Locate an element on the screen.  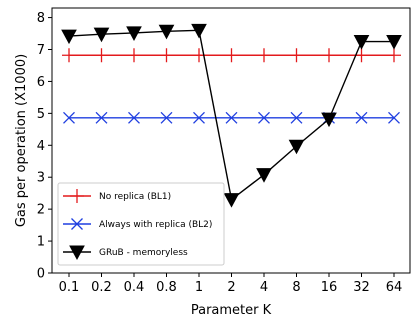
x-tick-label: 0.2 is located at coordinates (101, 287).